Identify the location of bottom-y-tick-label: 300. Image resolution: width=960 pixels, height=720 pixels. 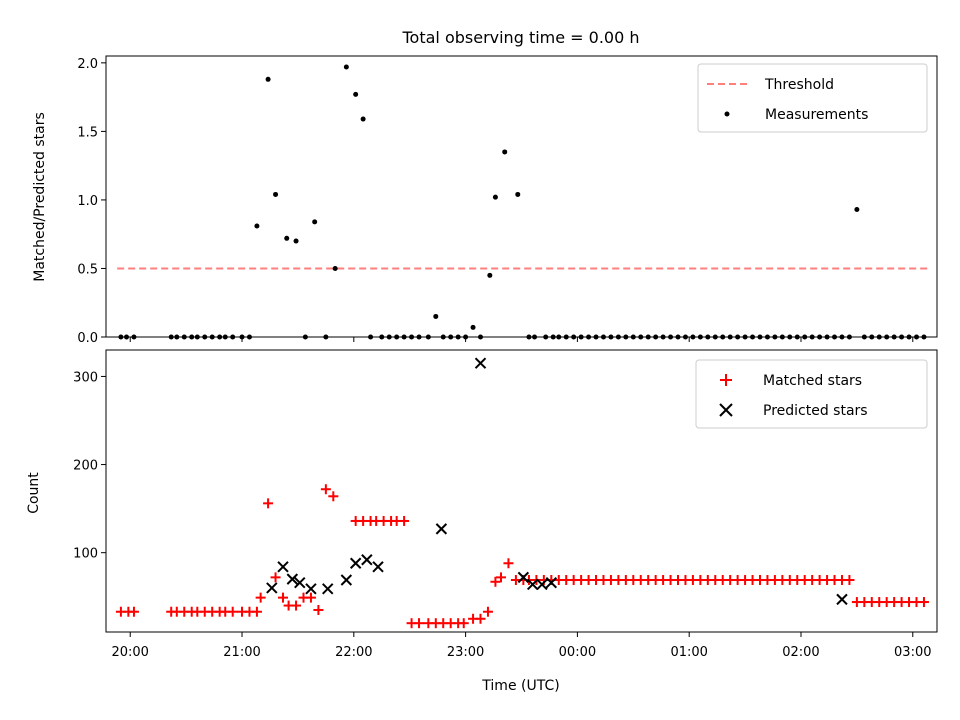
(85, 377).